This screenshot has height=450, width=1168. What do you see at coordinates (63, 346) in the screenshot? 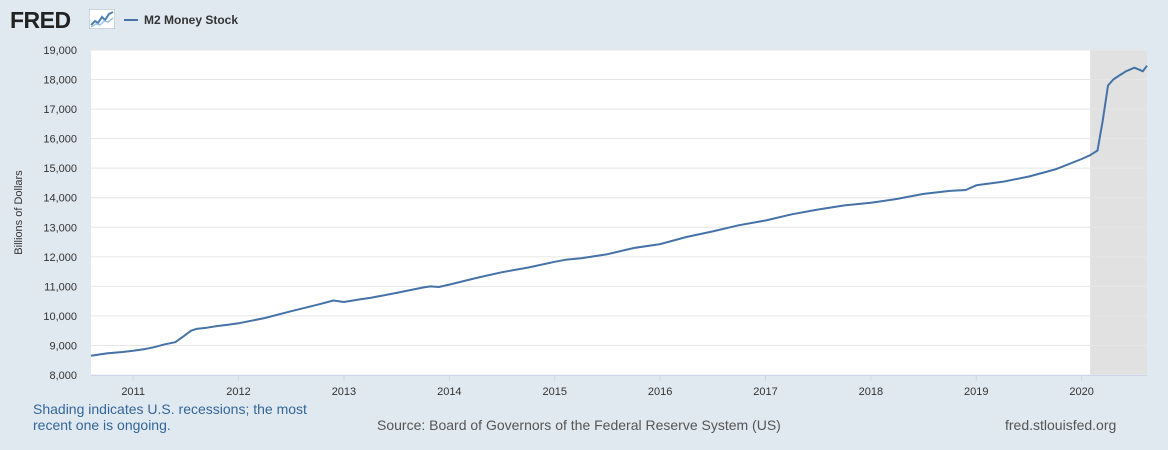
I see `y-tick-label: 9,000` at bounding box center [63, 346].